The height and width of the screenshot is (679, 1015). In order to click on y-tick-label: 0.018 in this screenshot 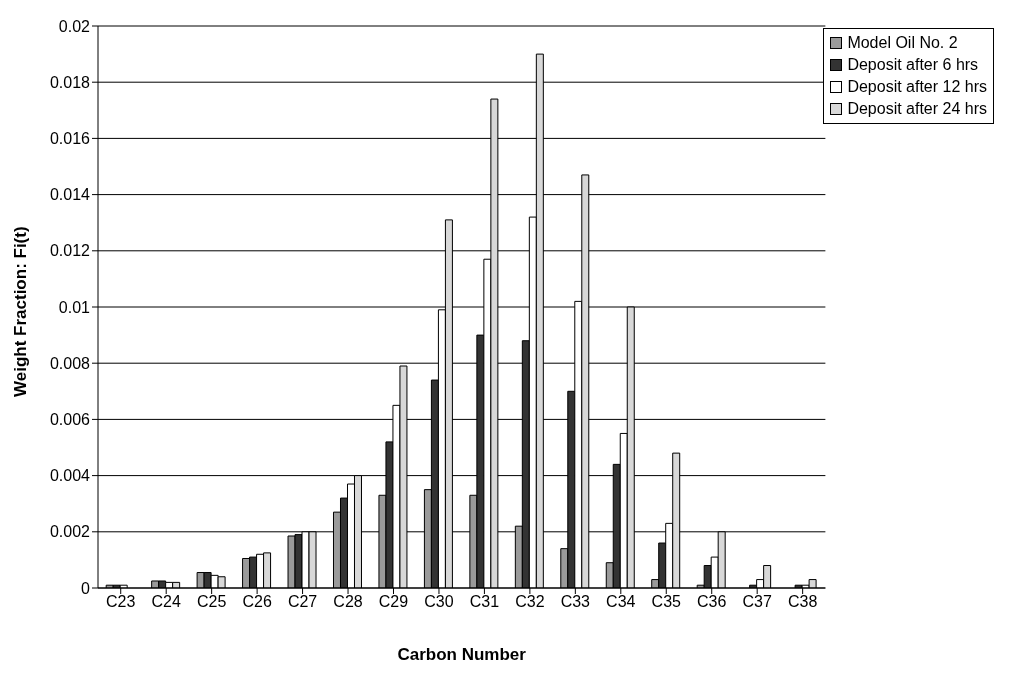, I will do `click(70, 82)`.